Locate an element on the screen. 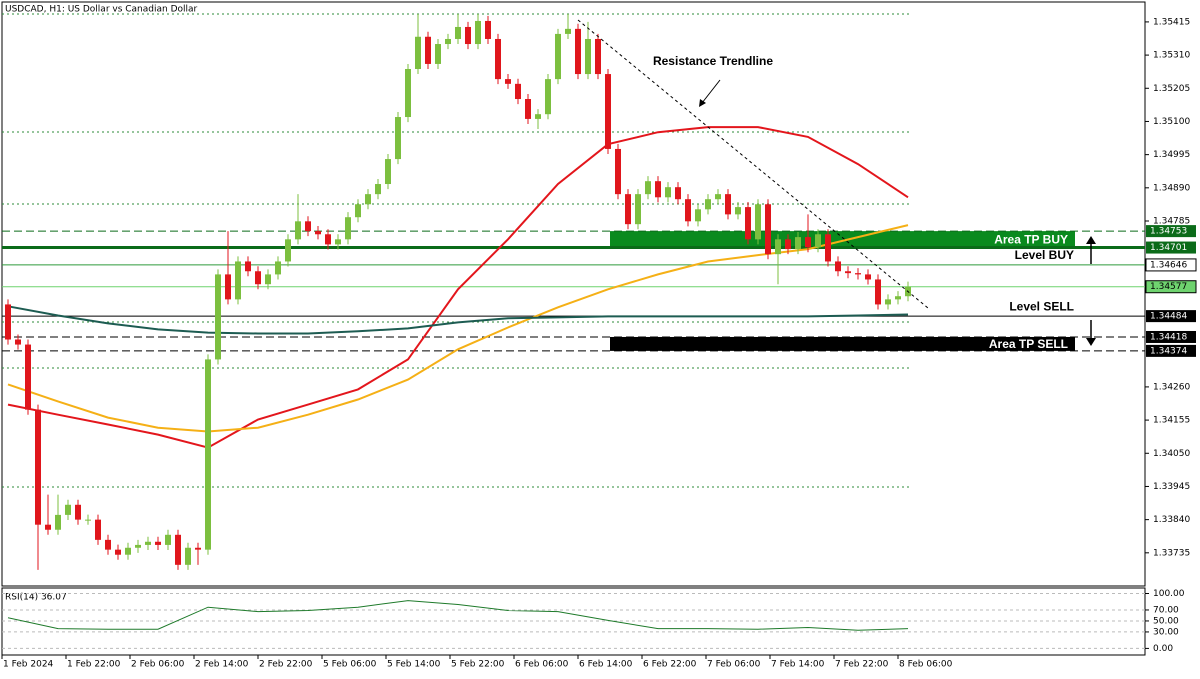  price-label: 1.34418 is located at coordinates (1168, 337).